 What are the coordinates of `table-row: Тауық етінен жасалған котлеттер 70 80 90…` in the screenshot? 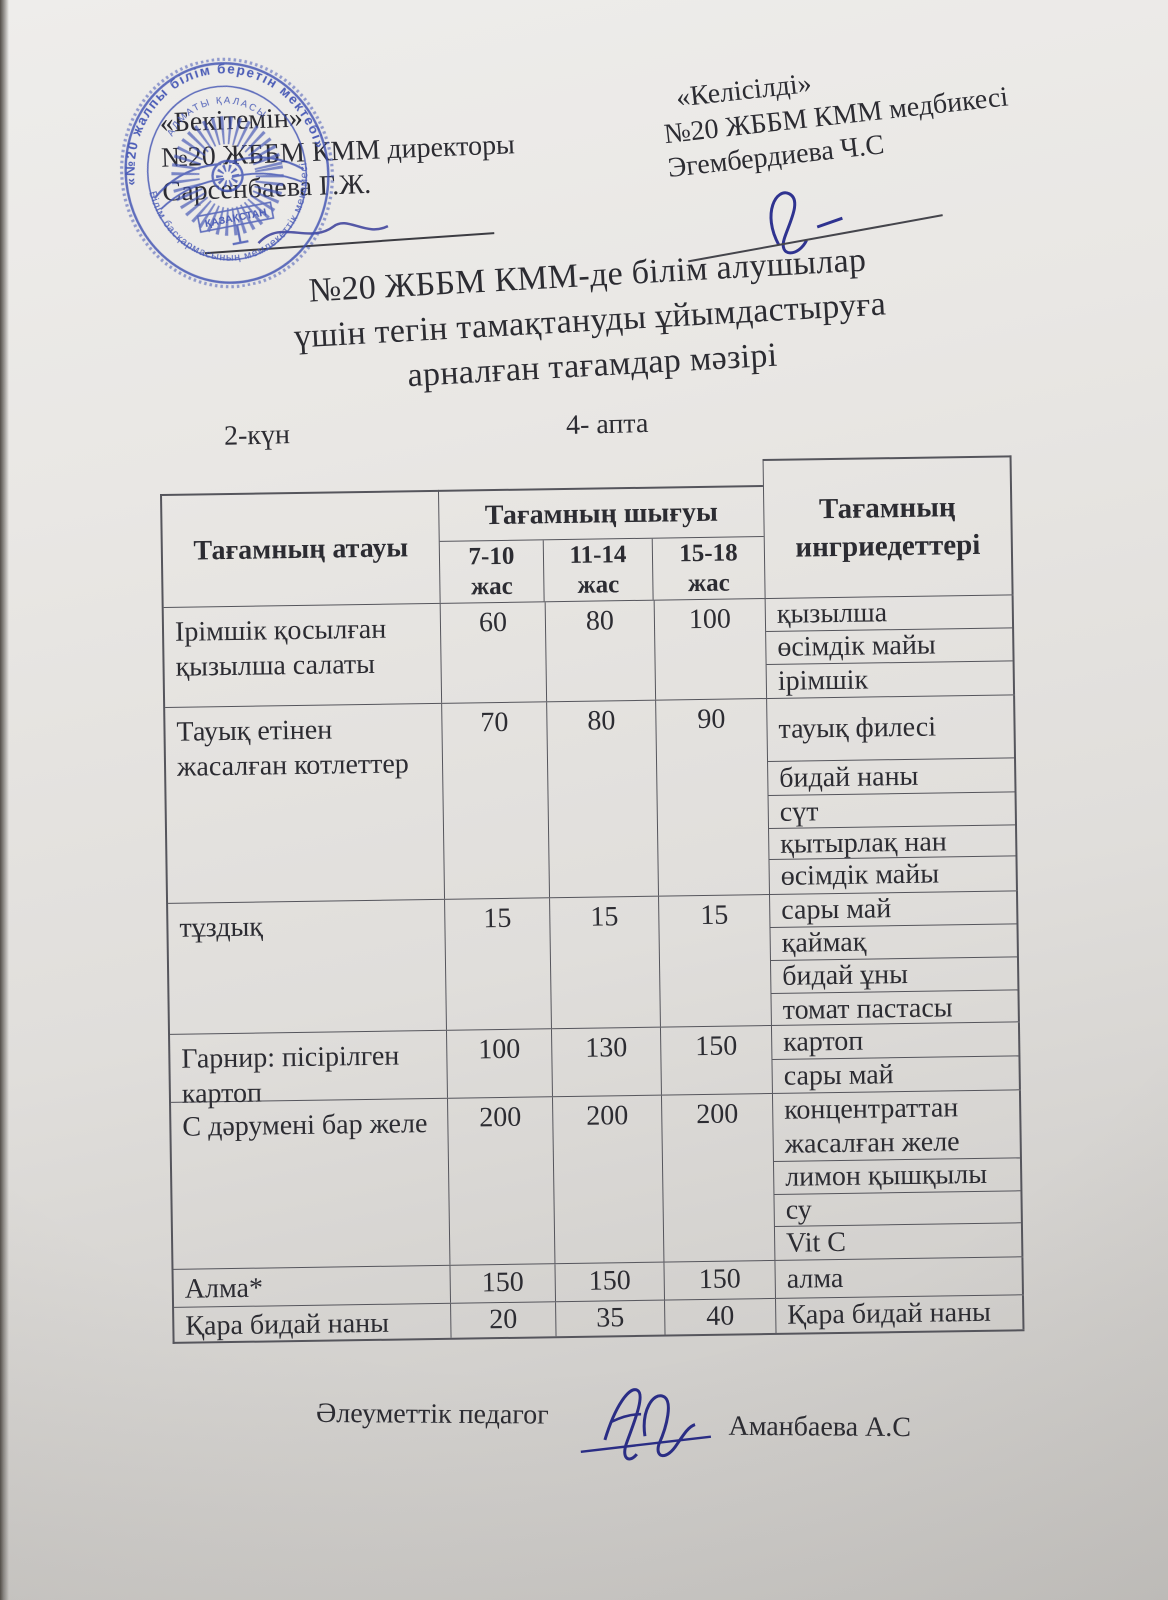 It's located at (591, 798).